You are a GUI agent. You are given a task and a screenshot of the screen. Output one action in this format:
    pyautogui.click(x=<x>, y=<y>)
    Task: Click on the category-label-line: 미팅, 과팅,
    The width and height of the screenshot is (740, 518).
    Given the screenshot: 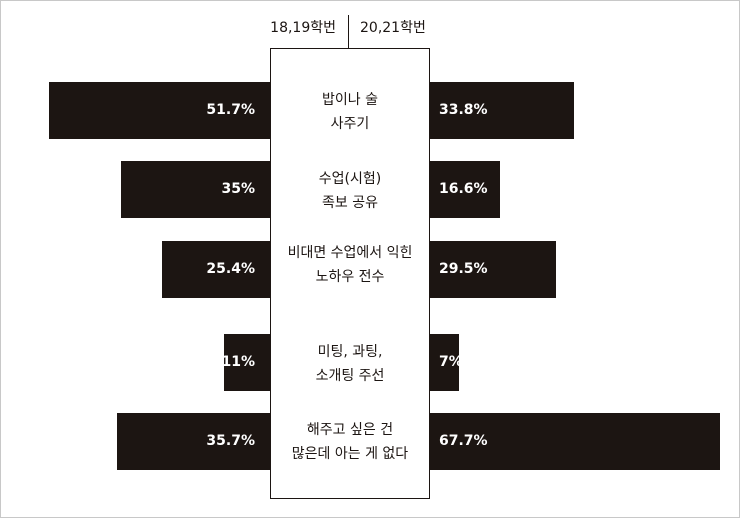 What is the action you would take?
    pyautogui.click(x=350, y=352)
    